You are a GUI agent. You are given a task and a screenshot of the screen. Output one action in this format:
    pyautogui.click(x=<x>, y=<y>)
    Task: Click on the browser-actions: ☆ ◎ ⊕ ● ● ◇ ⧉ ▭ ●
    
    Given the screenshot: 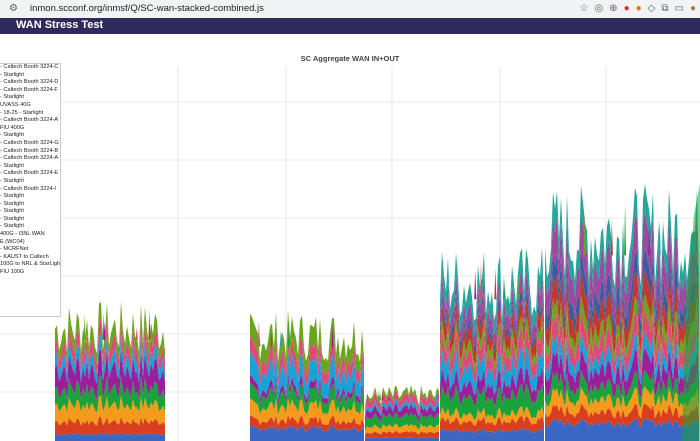 What is the action you would take?
    pyautogui.click(x=637, y=9)
    